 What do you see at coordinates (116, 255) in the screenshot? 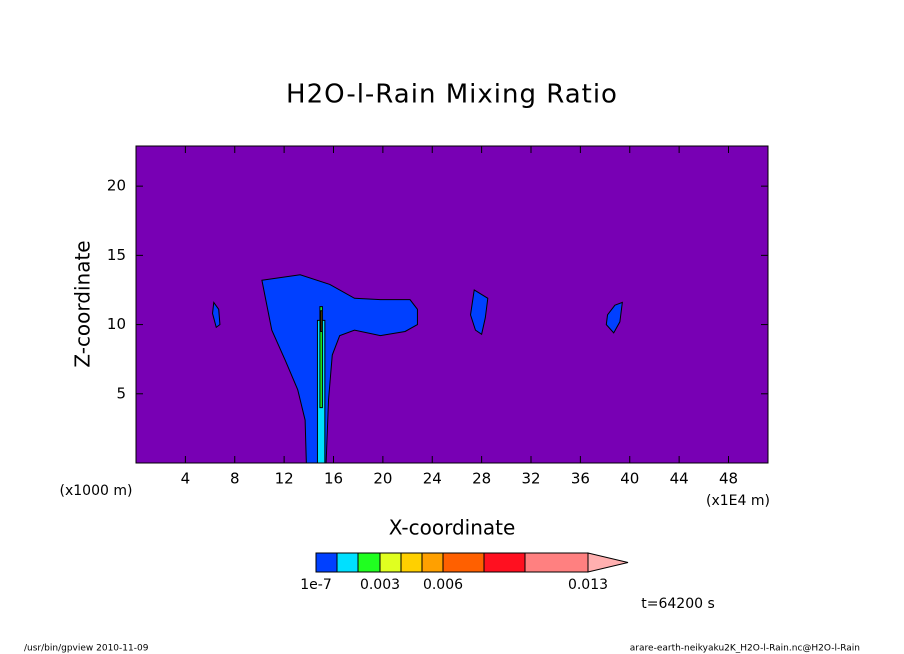
I see `y-tick-label: 15` at bounding box center [116, 255].